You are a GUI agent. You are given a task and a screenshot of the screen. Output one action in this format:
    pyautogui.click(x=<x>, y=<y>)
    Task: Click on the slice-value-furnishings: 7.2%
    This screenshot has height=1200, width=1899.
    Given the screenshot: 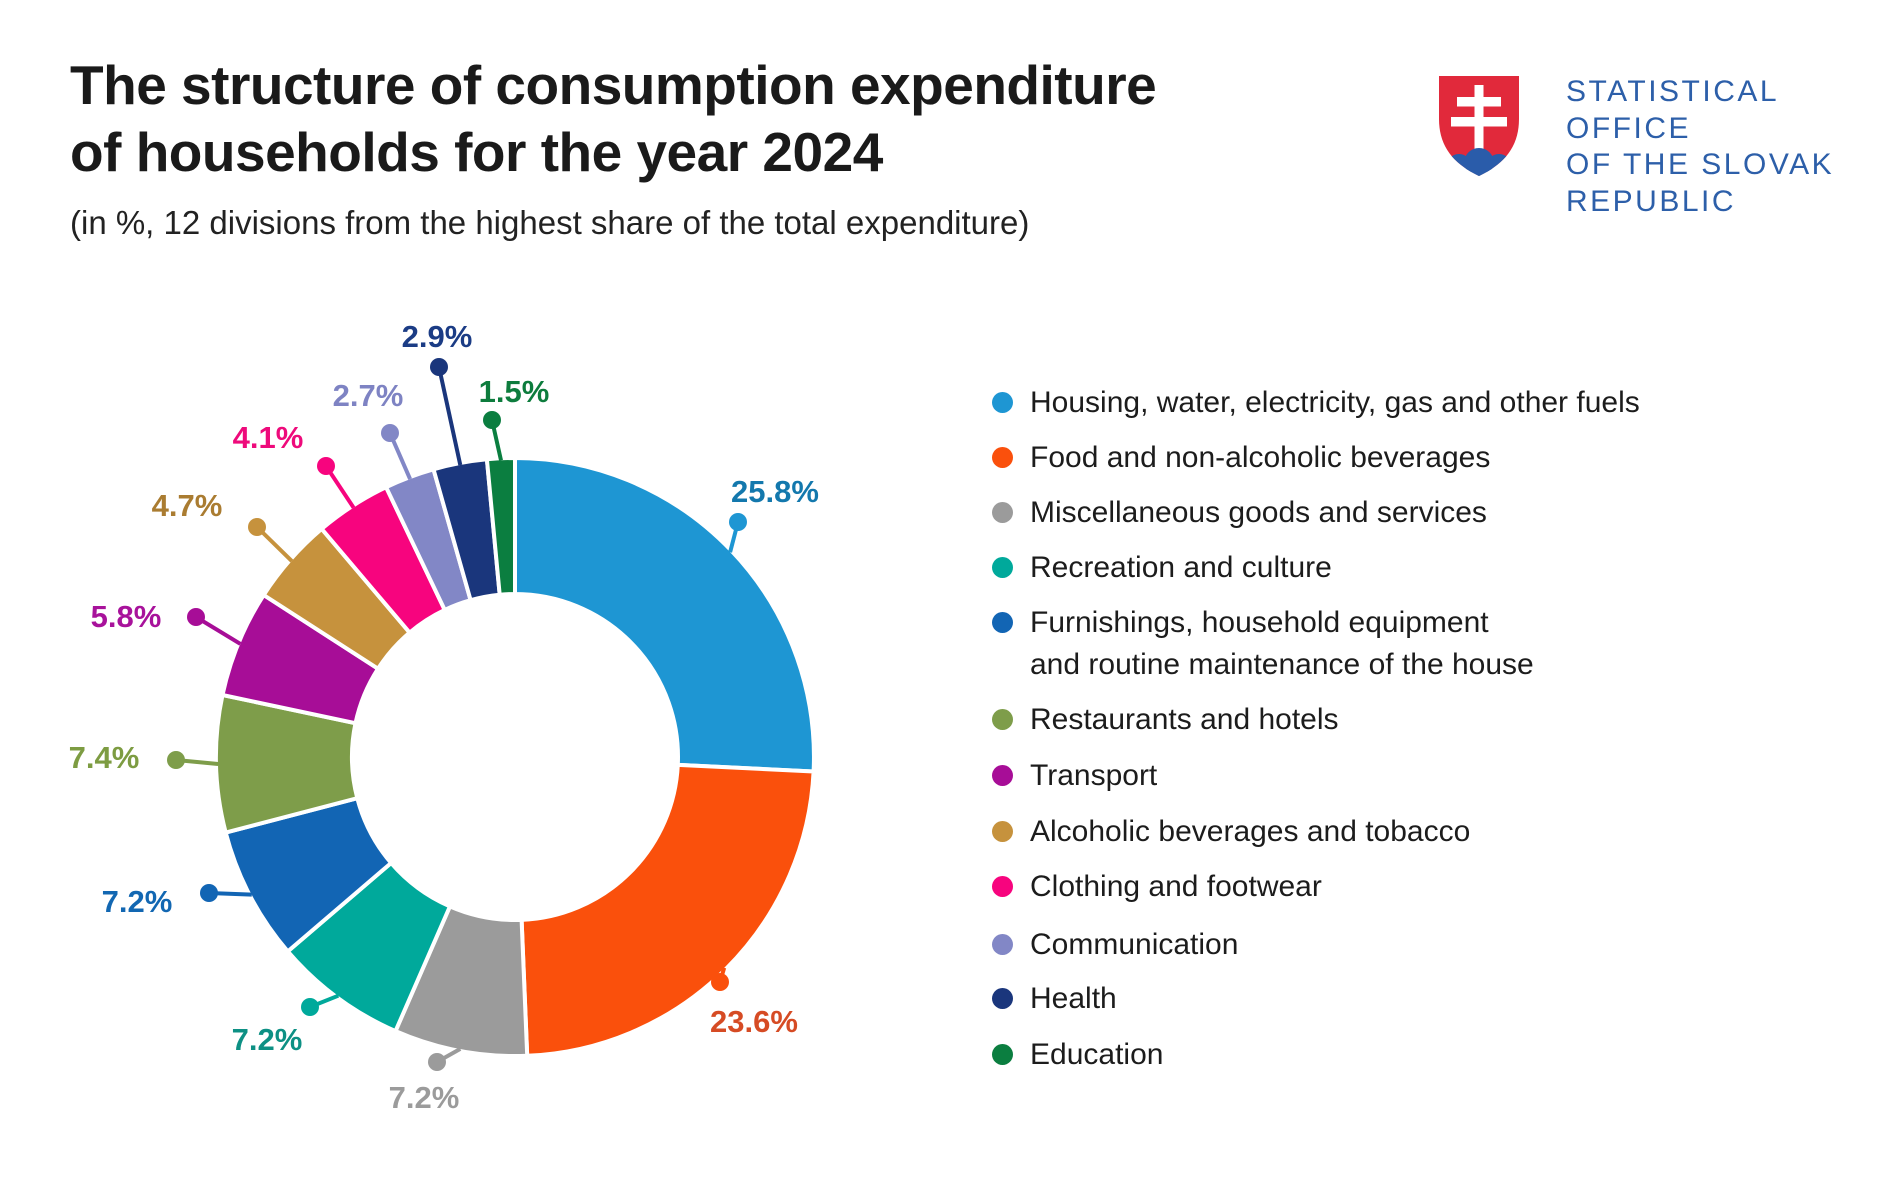 What is the action you would take?
    pyautogui.click(x=137, y=901)
    